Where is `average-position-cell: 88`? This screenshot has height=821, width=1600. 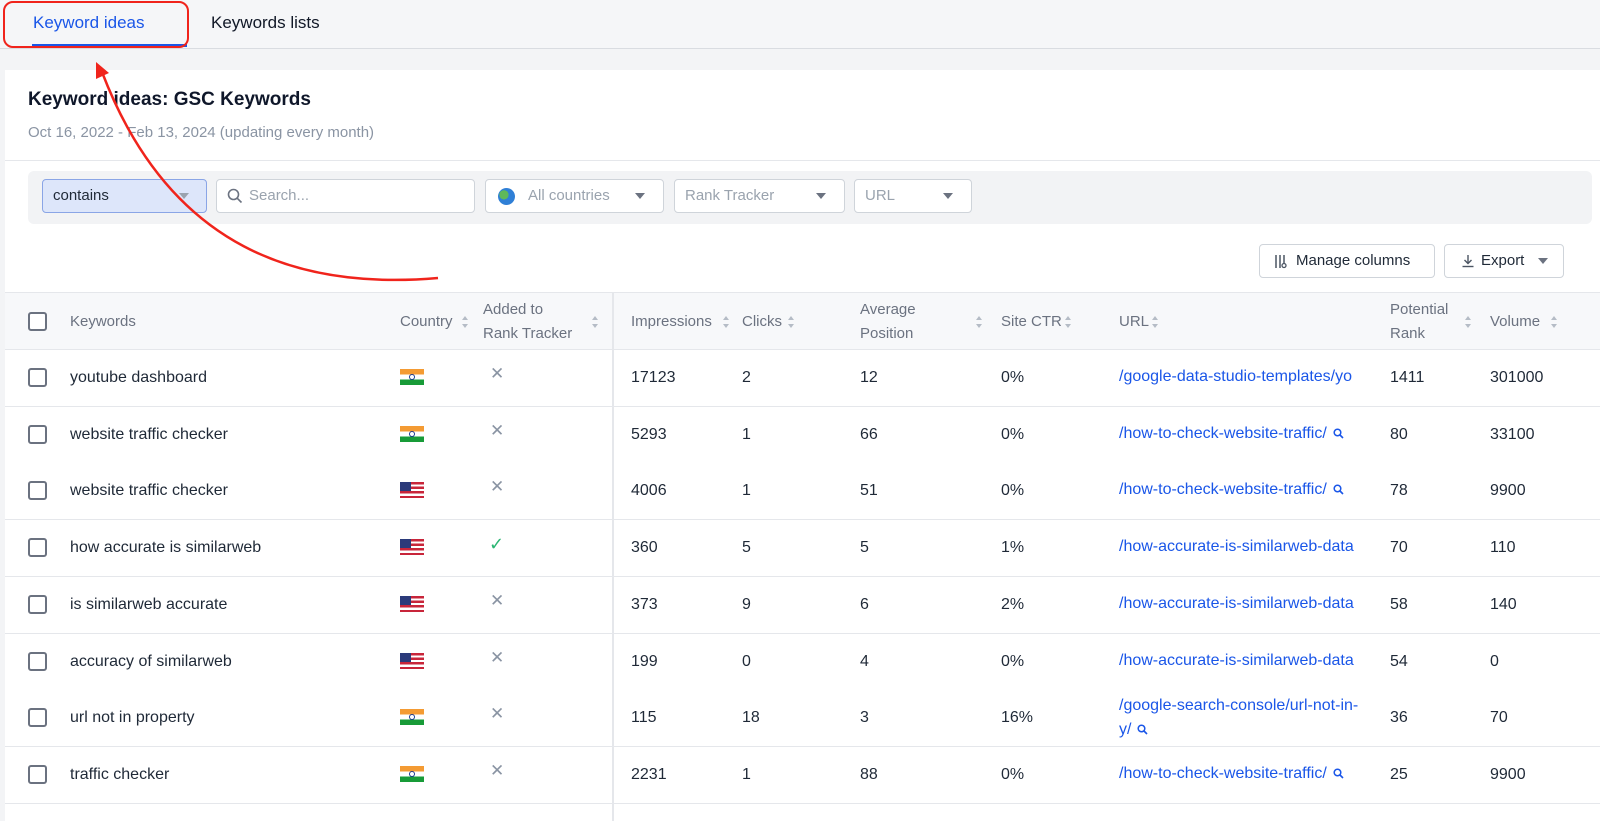
average-position-cell: 88 is located at coordinates (869, 774).